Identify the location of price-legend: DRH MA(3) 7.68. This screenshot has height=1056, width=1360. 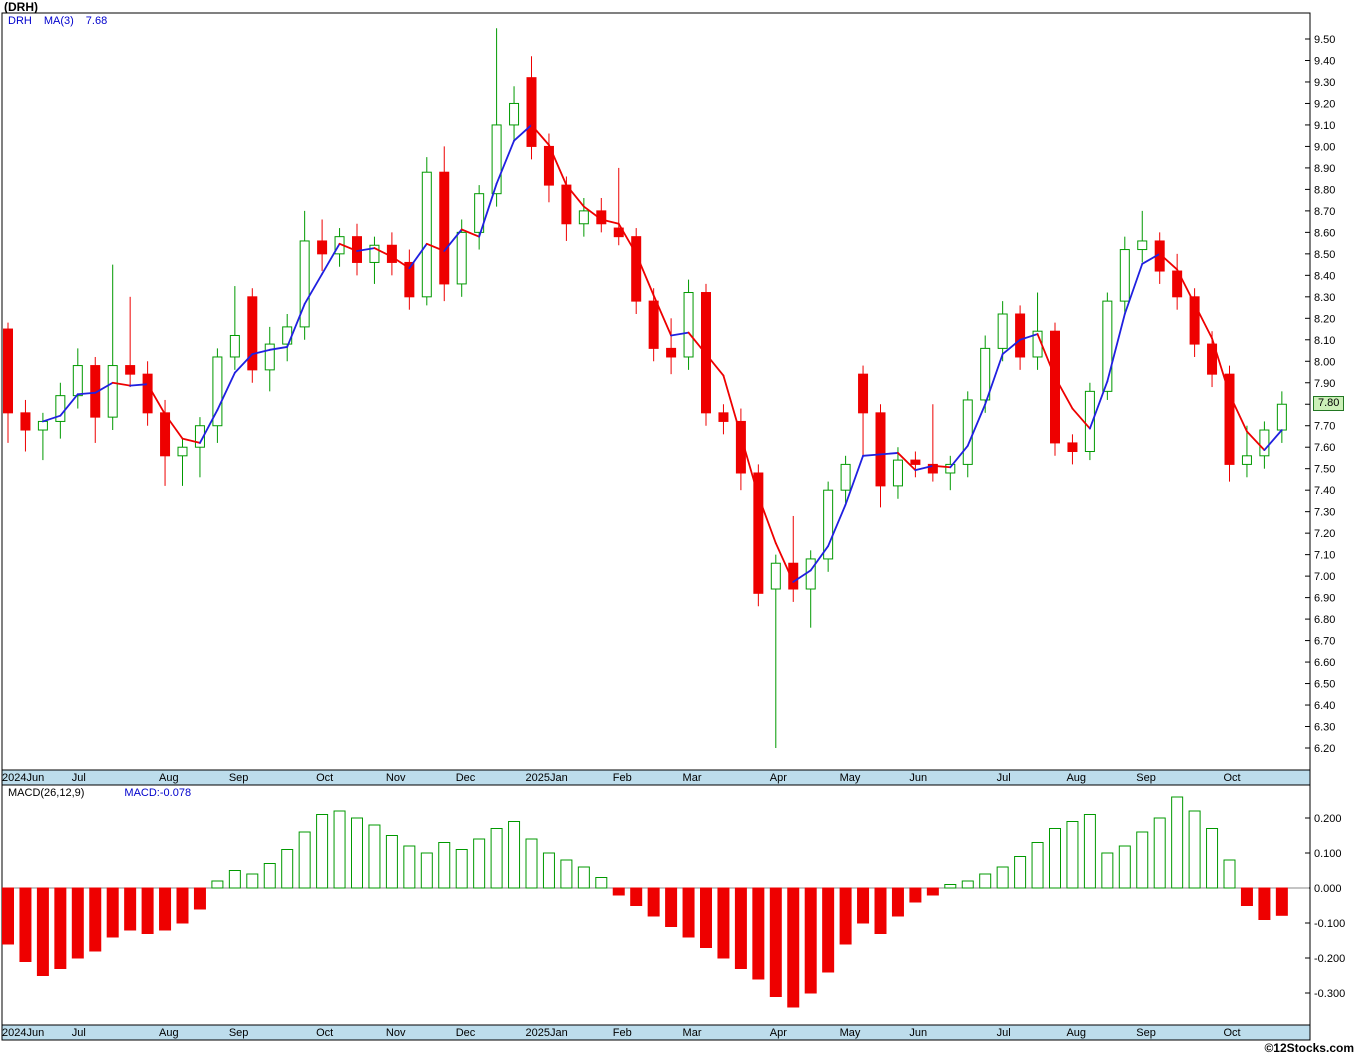
(63, 21).